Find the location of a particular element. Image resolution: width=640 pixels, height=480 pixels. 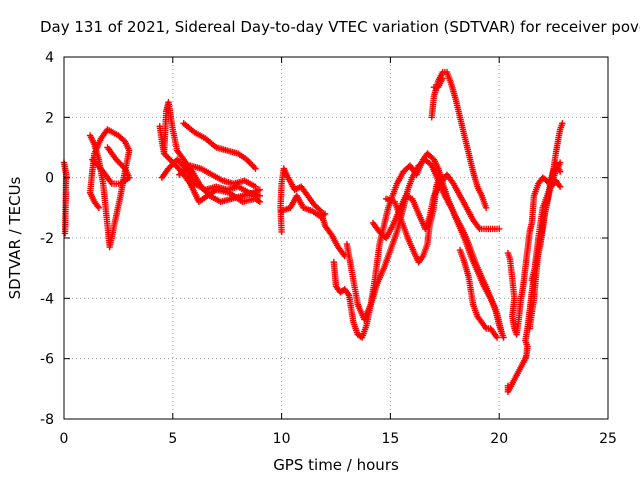

x-tick-label: 20 is located at coordinates (499, 439).